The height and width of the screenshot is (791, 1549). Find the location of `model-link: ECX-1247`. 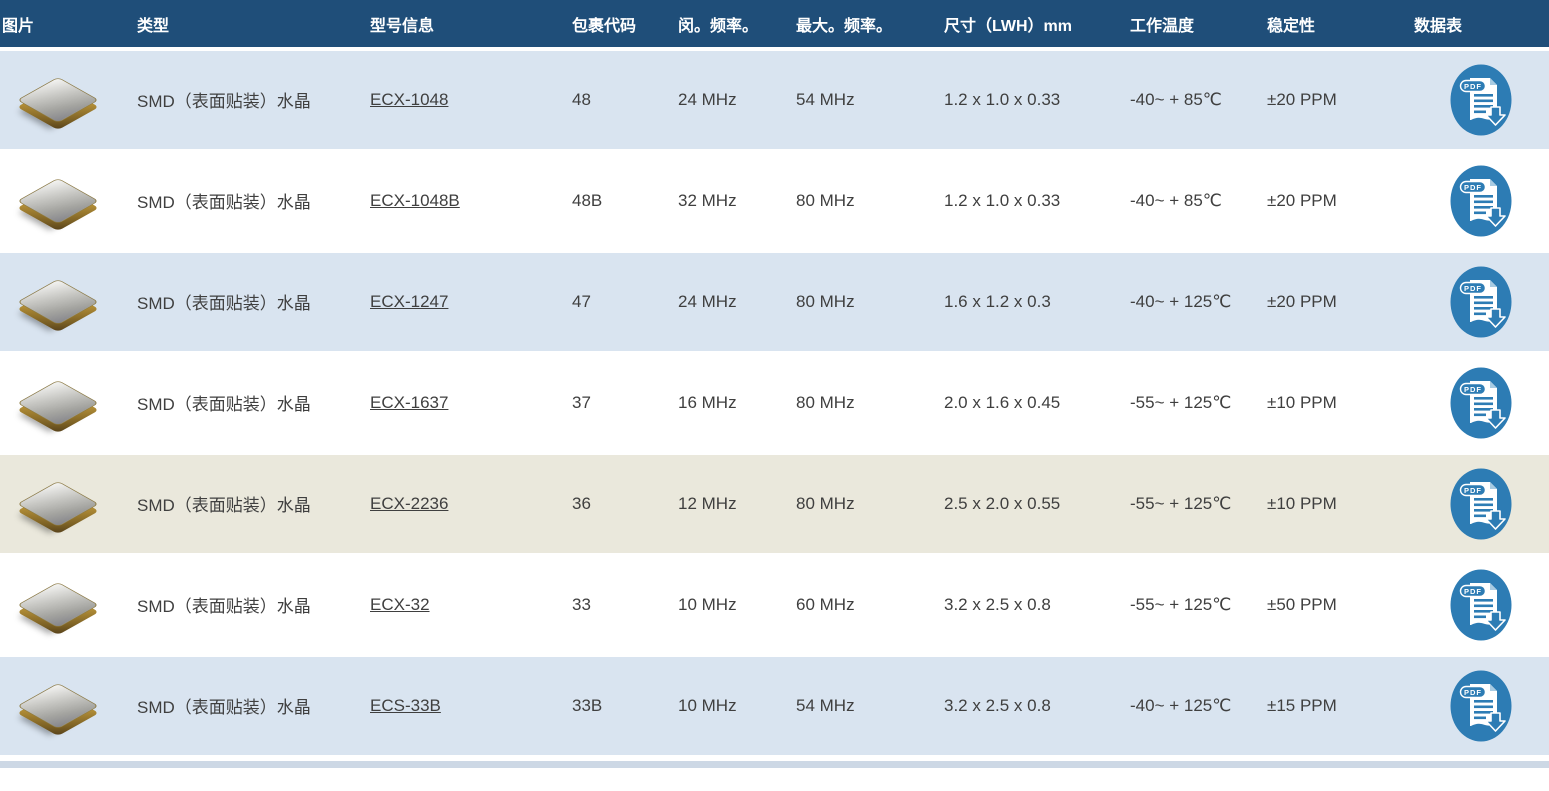

model-link: ECX-1247 is located at coordinates (409, 301).